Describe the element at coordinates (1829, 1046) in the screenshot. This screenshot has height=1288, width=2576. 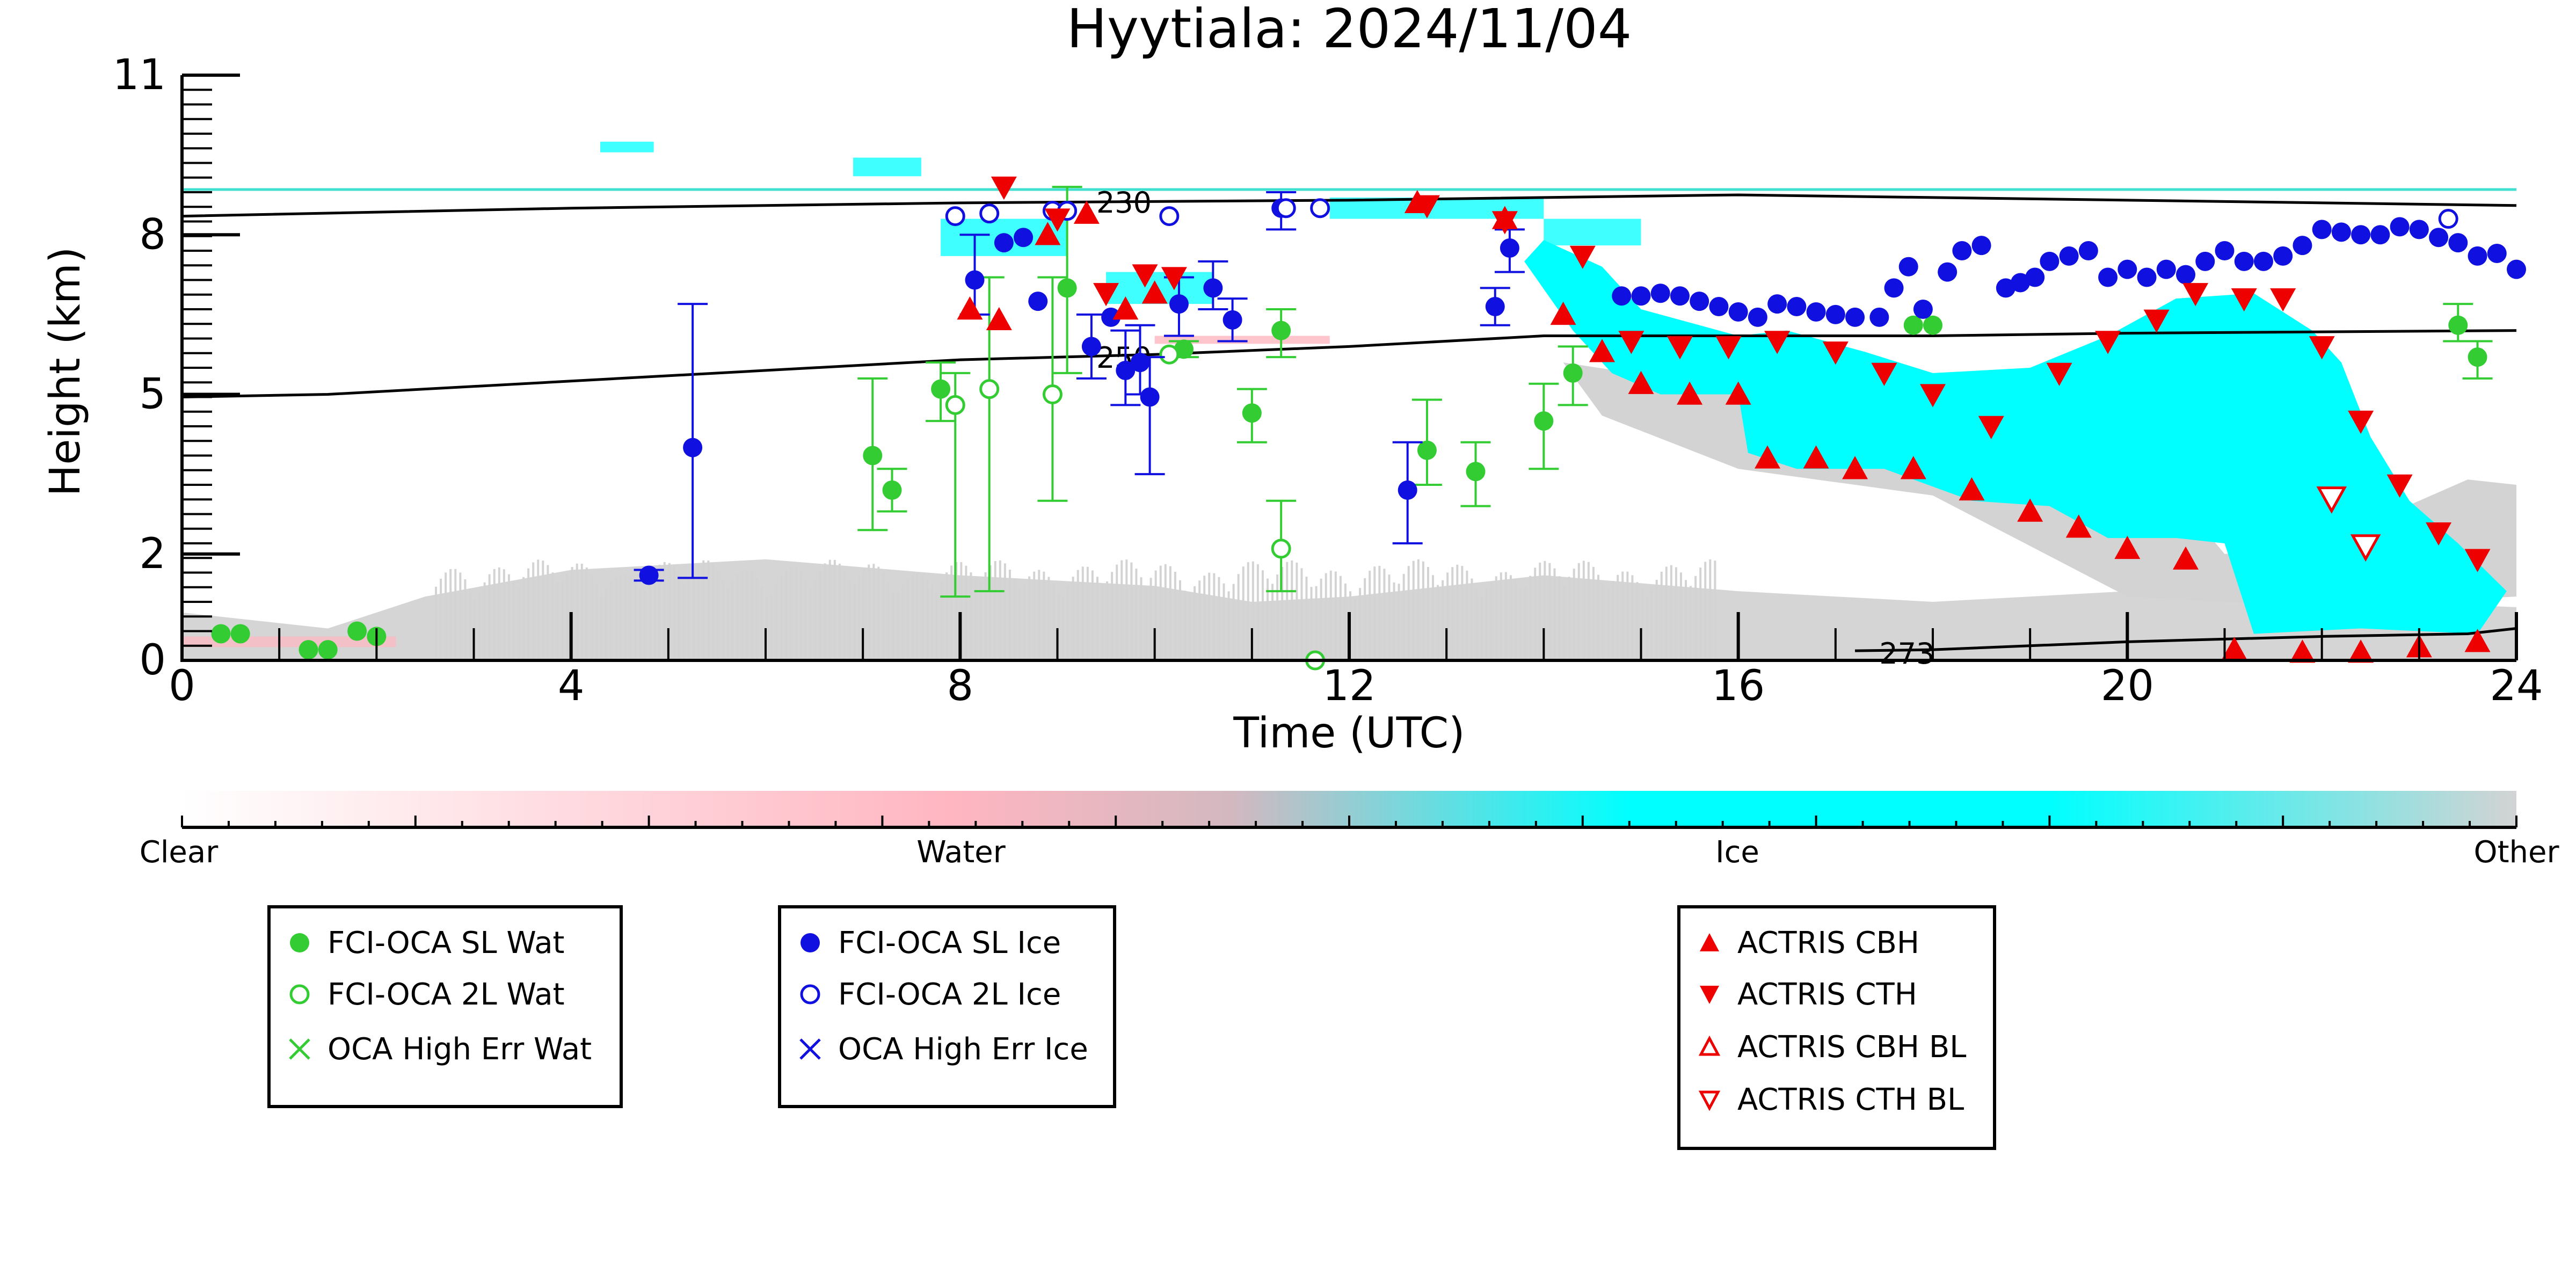
I see `legend-entry-cbh-bl: ACTRIS CBH BL` at that location.